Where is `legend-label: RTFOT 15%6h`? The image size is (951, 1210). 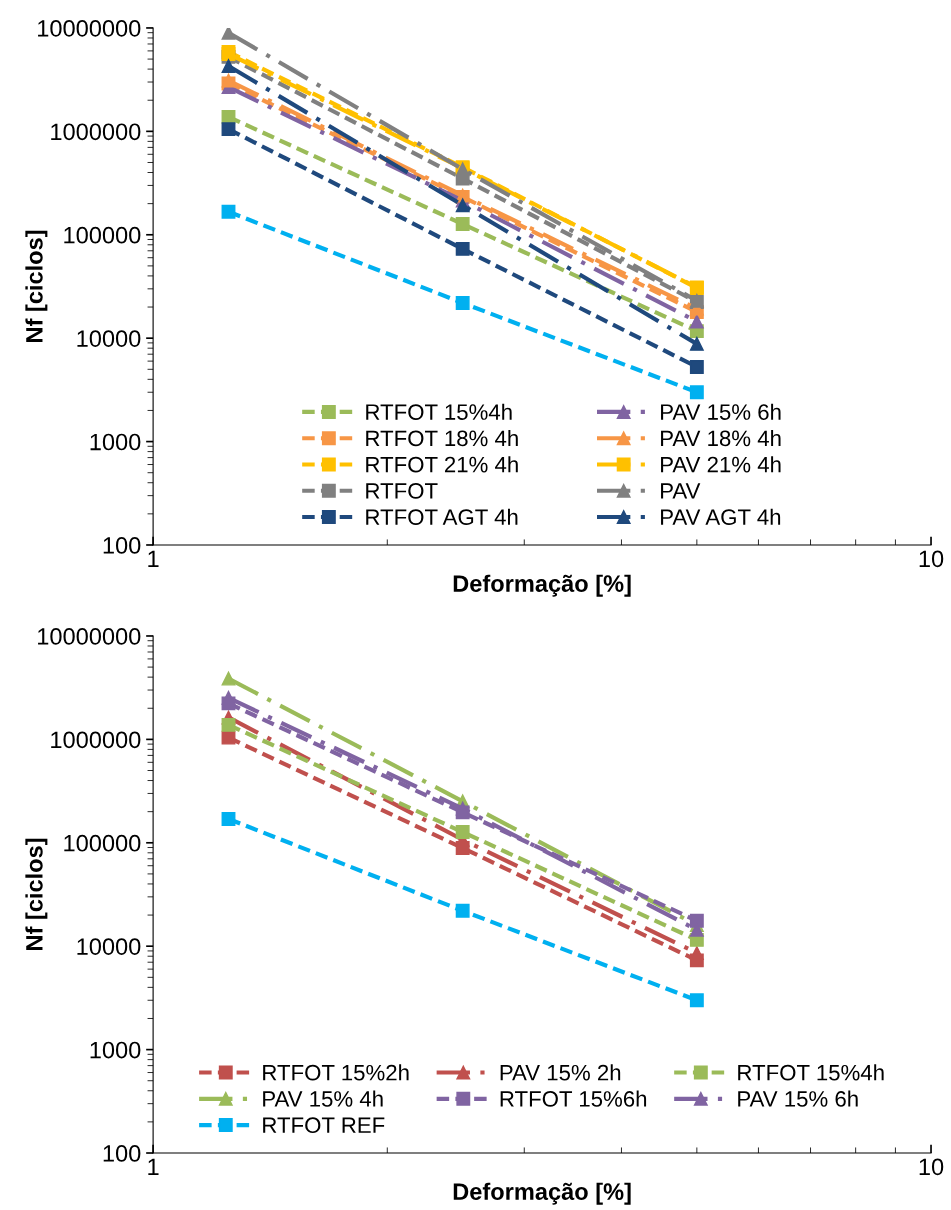 legend-label: RTFOT 15%6h is located at coordinates (573, 1098).